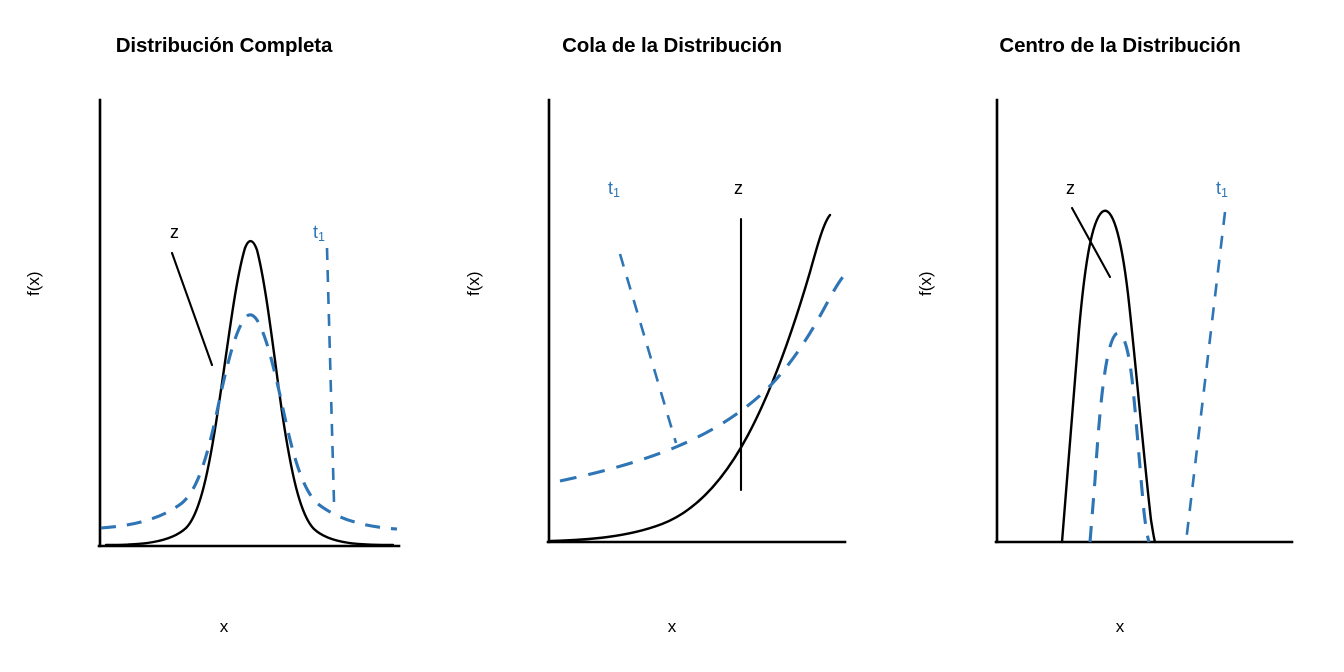 This screenshot has height=672, width=1344. I want to click on curve-z-normal-tail, so click(690, 378).